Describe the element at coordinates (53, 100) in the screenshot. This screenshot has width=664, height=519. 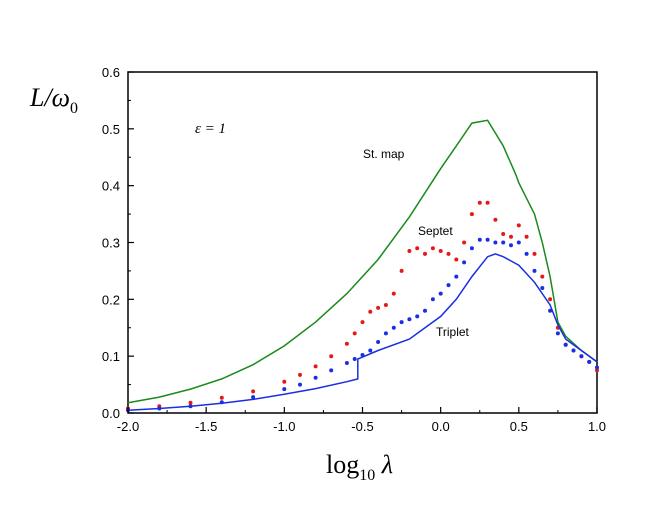
I see `y-axis-title: L/ω0` at that location.